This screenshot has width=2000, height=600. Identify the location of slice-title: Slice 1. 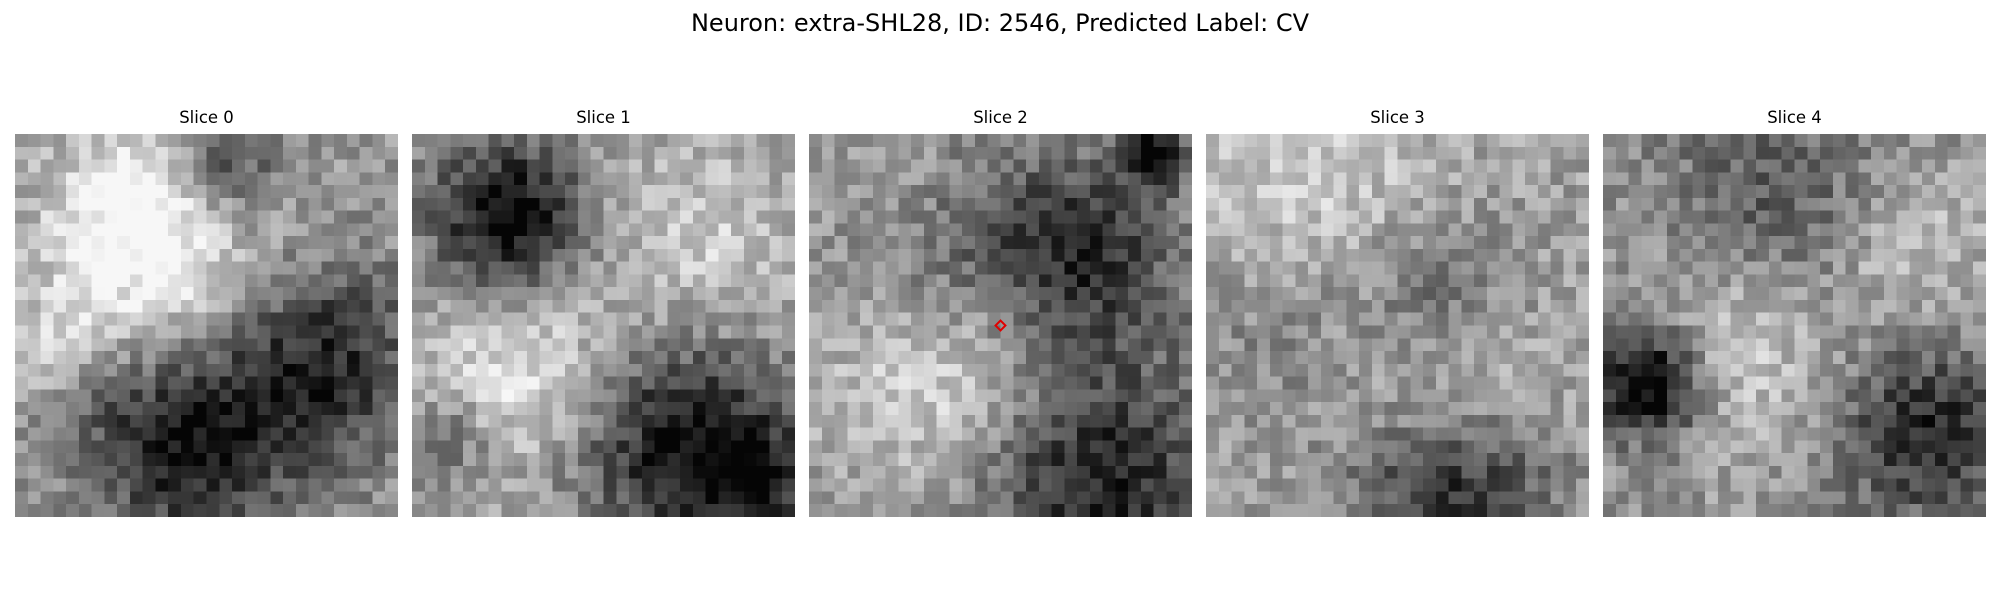
(603, 117).